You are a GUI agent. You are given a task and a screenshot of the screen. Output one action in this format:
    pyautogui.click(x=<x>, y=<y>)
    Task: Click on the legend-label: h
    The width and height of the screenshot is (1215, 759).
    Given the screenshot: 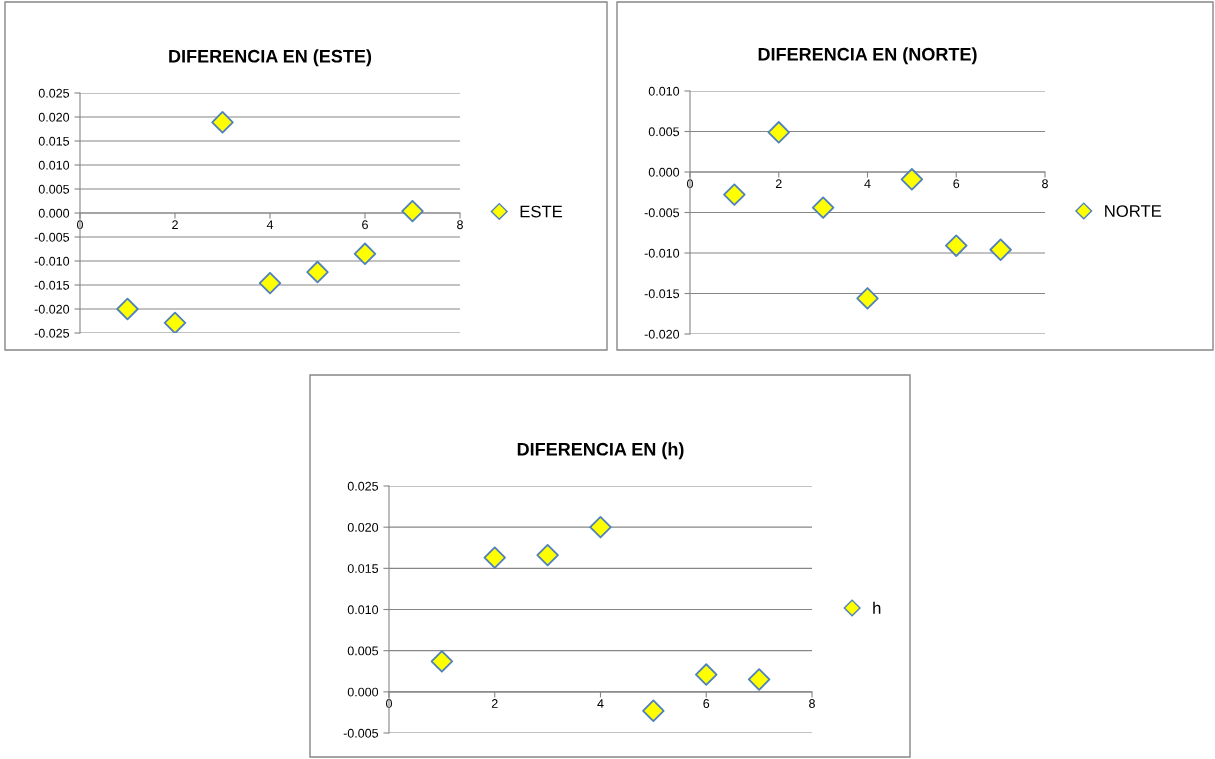 What is the action you would take?
    pyautogui.click(x=877, y=607)
    